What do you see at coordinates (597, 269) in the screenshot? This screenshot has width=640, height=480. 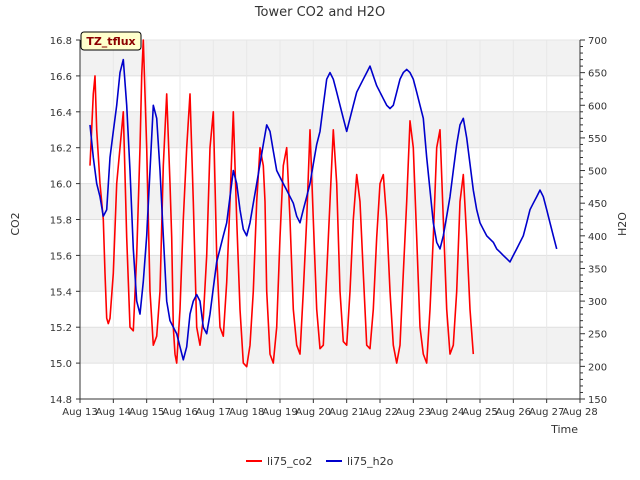 I see `right-tick-label: 350` at bounding box center [597, 269].